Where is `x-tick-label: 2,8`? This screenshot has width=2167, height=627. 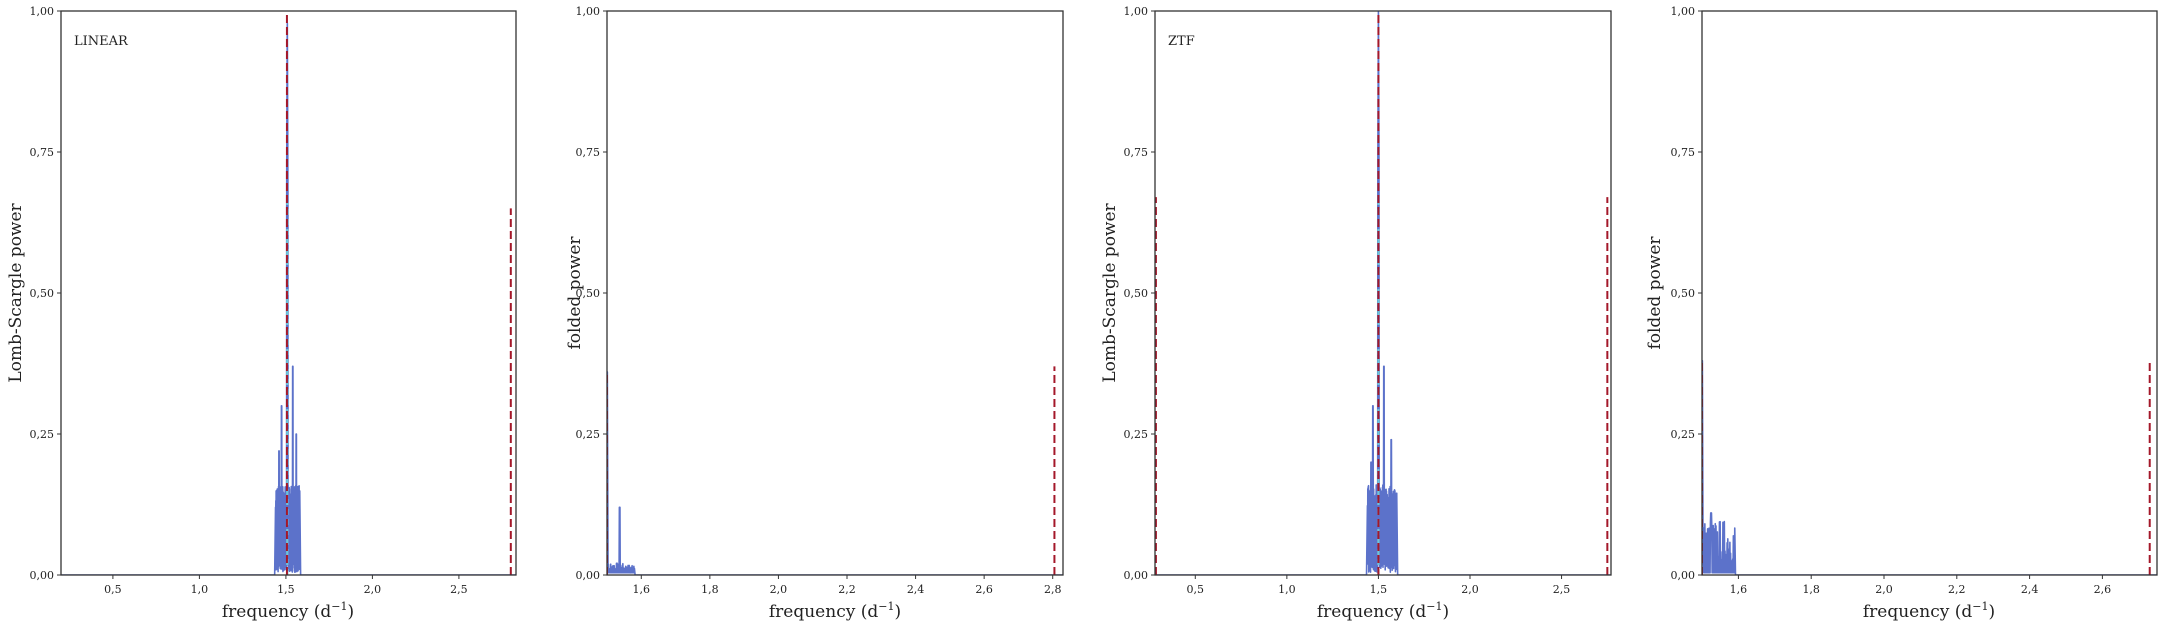 x-tick-label: 2,8 is located at coordinates (1053, 589).